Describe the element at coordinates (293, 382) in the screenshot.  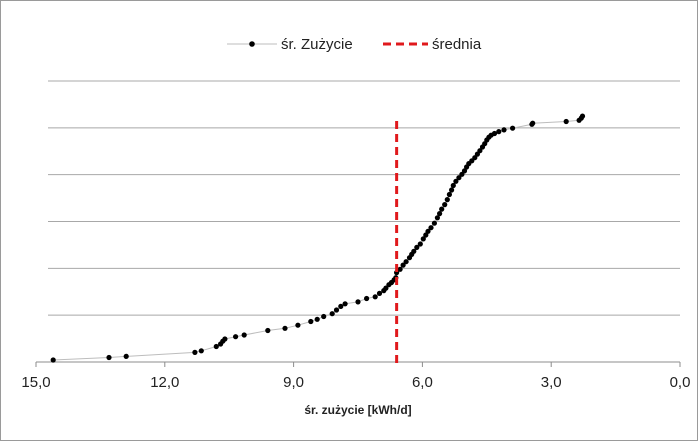
I see `x-tick-label-2: 9,0` at that location.